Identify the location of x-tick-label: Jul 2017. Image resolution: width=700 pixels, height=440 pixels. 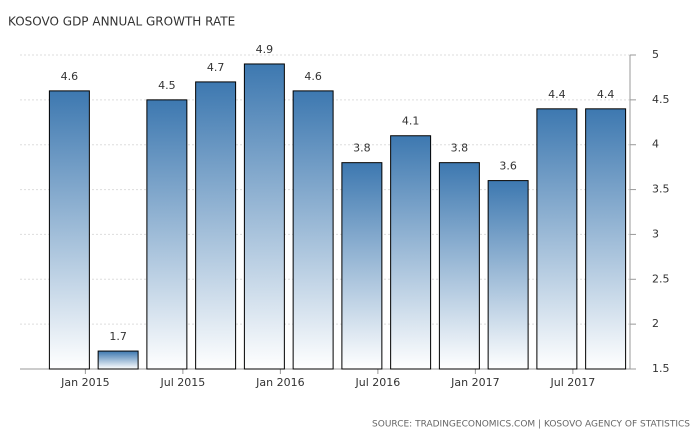
(572, 382).